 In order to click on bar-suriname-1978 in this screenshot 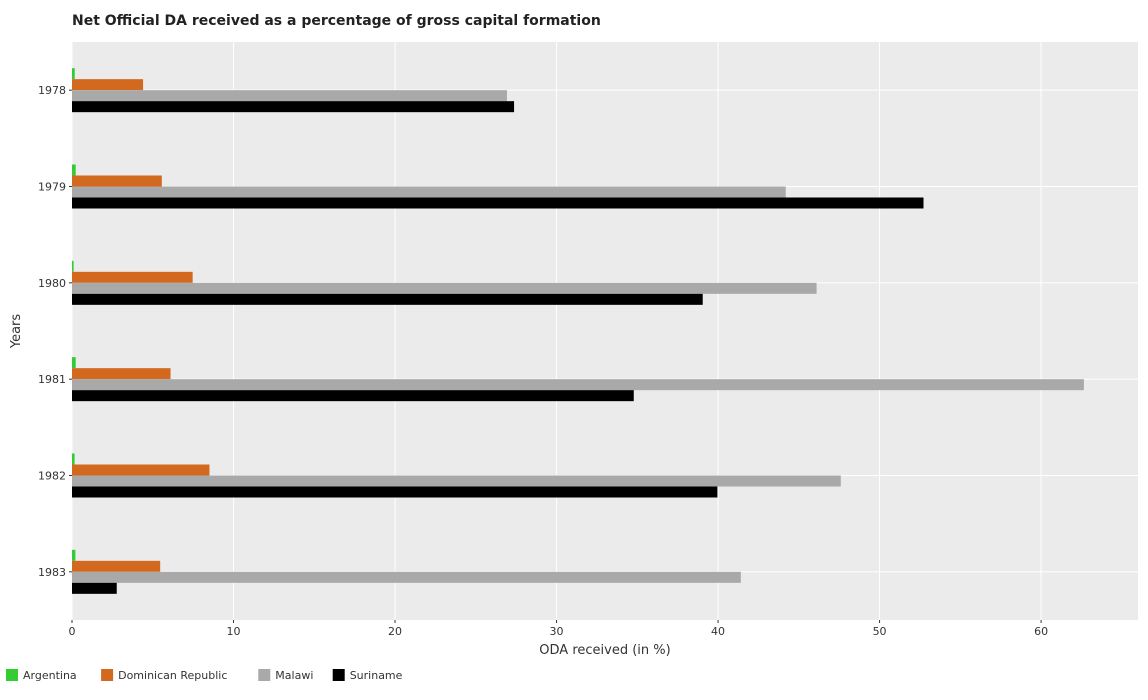, I will do `click(293, 107)`.